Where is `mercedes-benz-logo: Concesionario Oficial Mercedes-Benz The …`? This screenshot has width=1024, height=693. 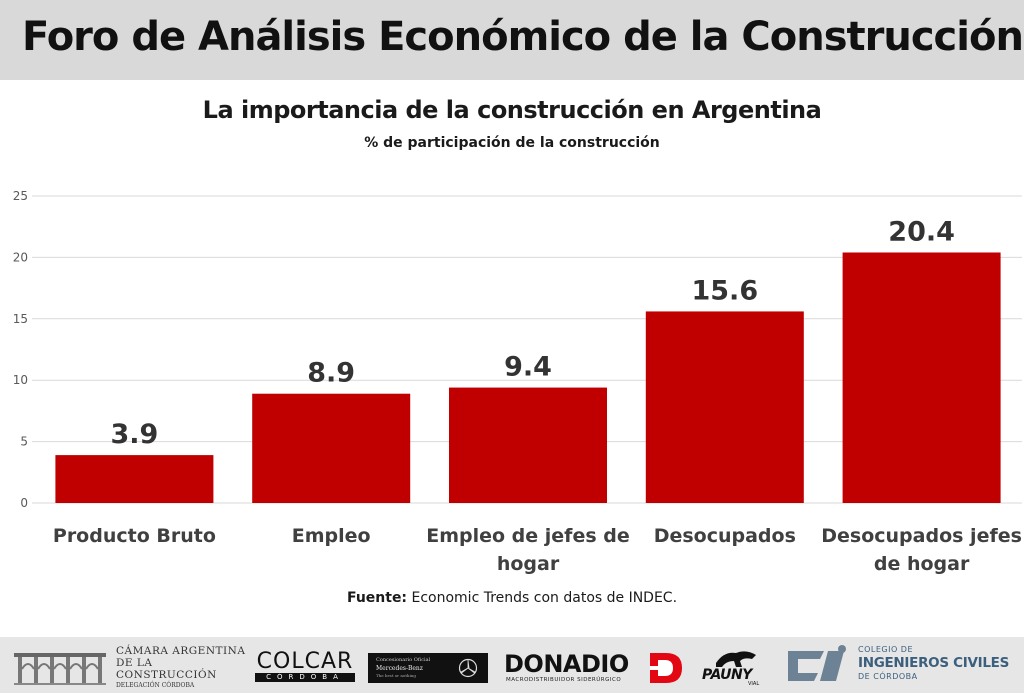
mercedes-benz-logo: Concesionario Oficial Mercedes-Benz The … is located at coordinates (428, 668).